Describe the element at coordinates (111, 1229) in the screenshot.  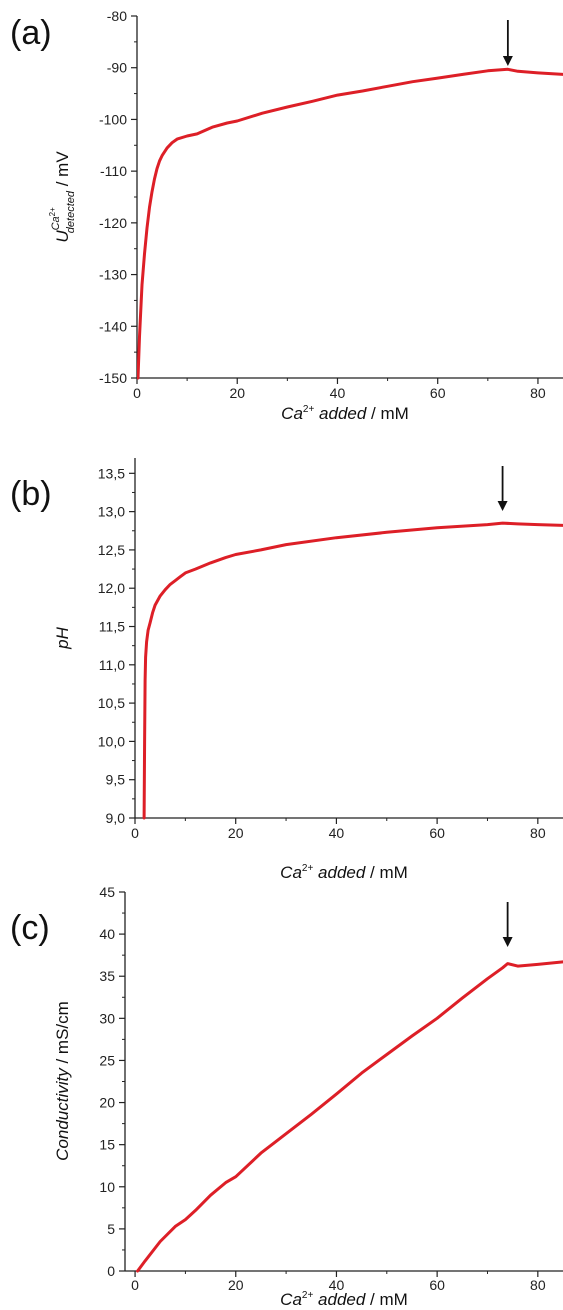
I see `y-tick-label: 5` at that location.